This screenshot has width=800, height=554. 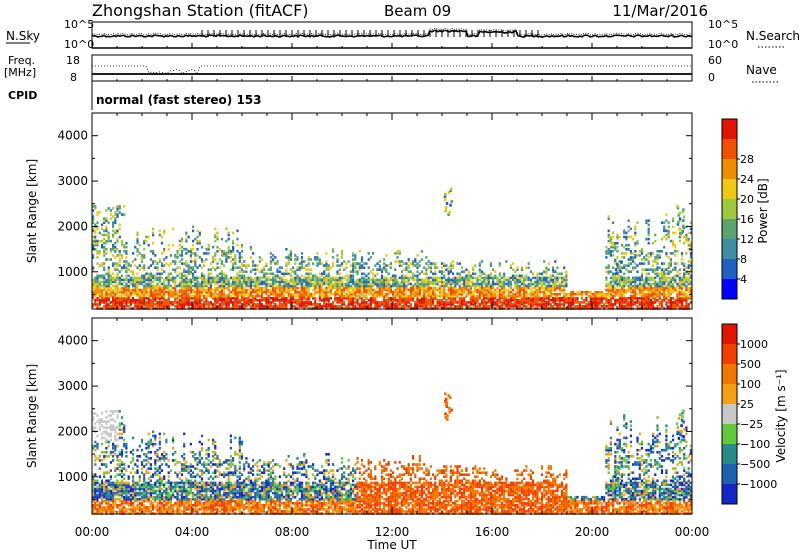 What do you see at coordinates (743, 279) in the screenshot?
I see `colorbar-tick-label: 4` at bounding box center [743, 279].